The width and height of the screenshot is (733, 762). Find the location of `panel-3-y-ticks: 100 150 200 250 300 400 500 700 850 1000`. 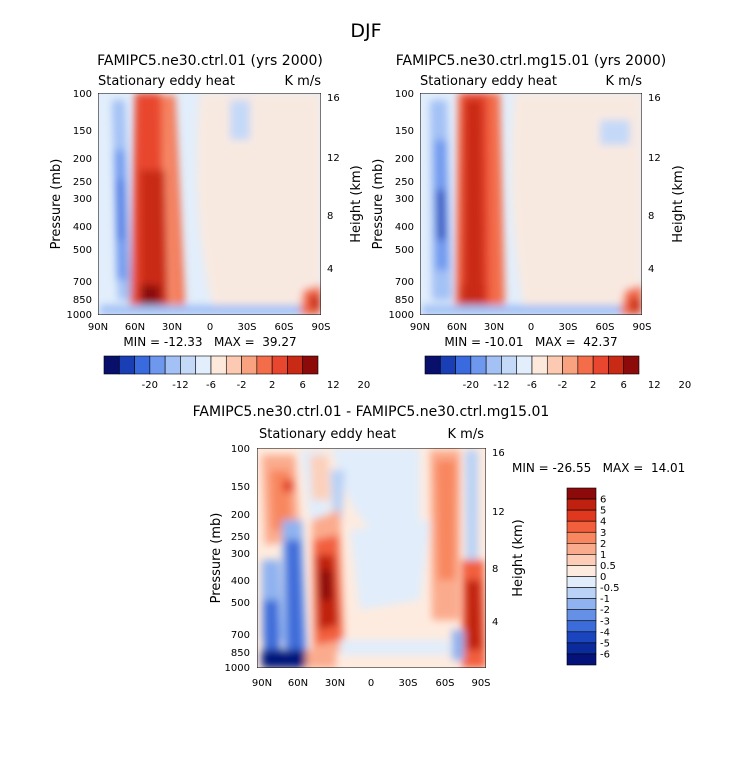

panel-3-y-ticks: 100 150 200 250 300 400 500 700 850 1000 is located at coordinates (237, 559).